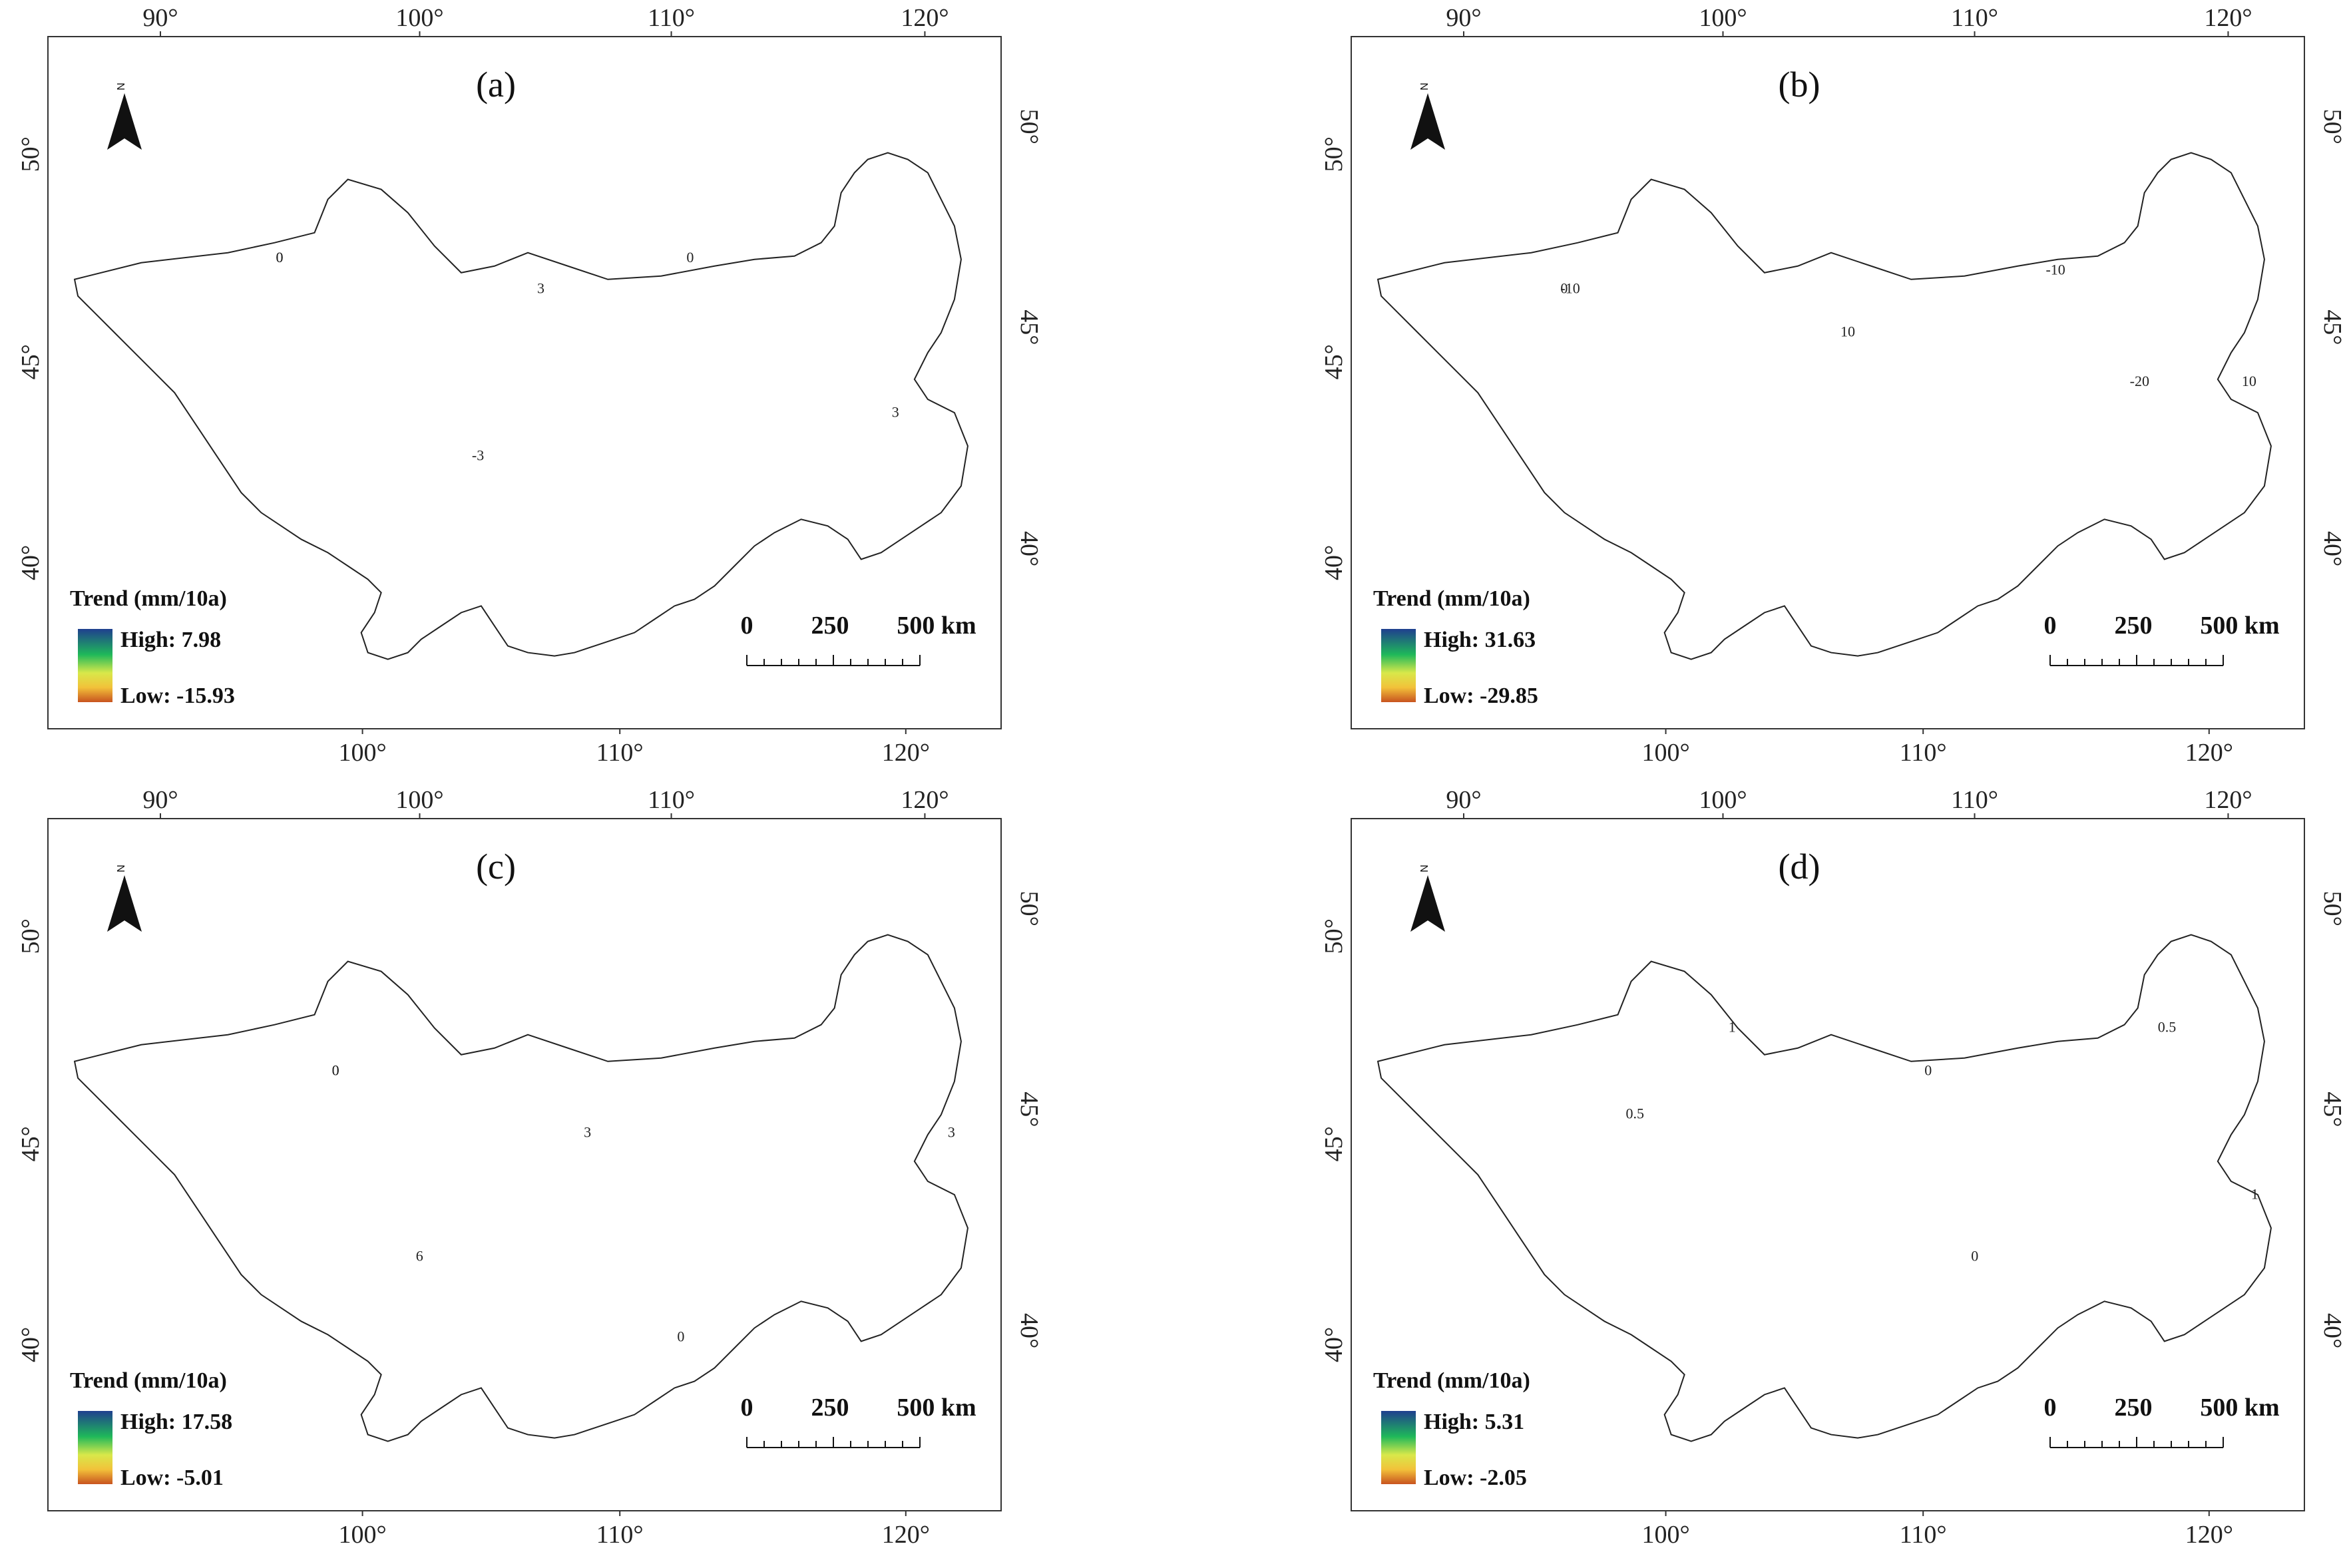 This screenshot has width=2347, height=1568. What do you see at coordinates (2167, 1026) in the screenshot?
I see `contour-label: 0.5` at bounding box center [2167, 1026].